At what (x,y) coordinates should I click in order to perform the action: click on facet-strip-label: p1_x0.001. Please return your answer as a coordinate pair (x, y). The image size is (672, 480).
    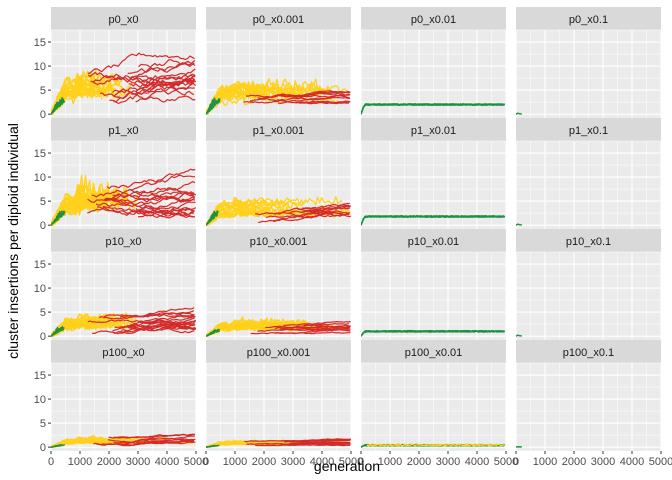
    Looking at the image, I should click on (278, 131).